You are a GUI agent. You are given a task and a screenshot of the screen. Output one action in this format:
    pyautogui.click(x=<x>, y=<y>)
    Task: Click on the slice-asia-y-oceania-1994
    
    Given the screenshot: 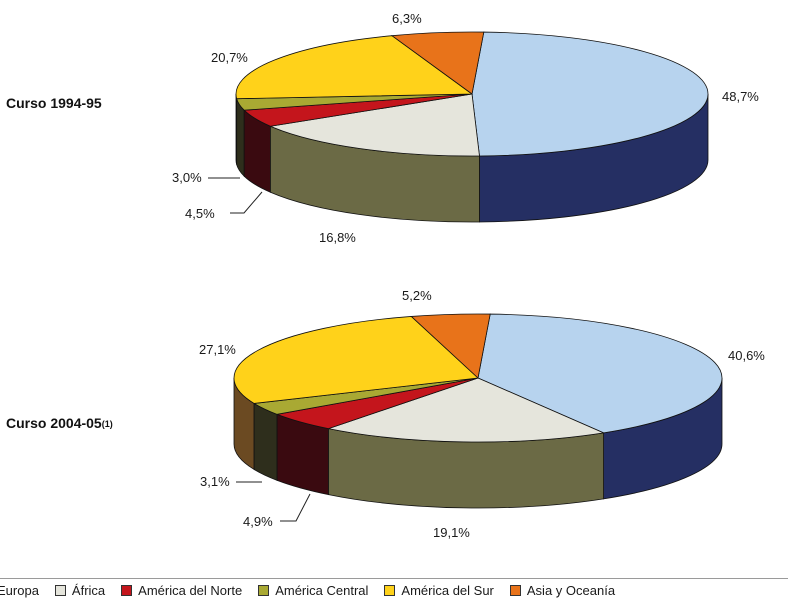 What is the action you would take?
    pyautogui.click(x=437, y=63)
    